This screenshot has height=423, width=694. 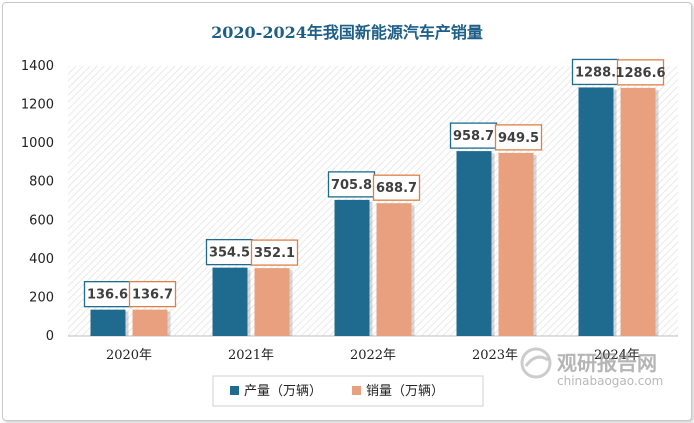 I want to click on watermark: 观研报告网 chinabaogao.com, so click(x=591, y=367).